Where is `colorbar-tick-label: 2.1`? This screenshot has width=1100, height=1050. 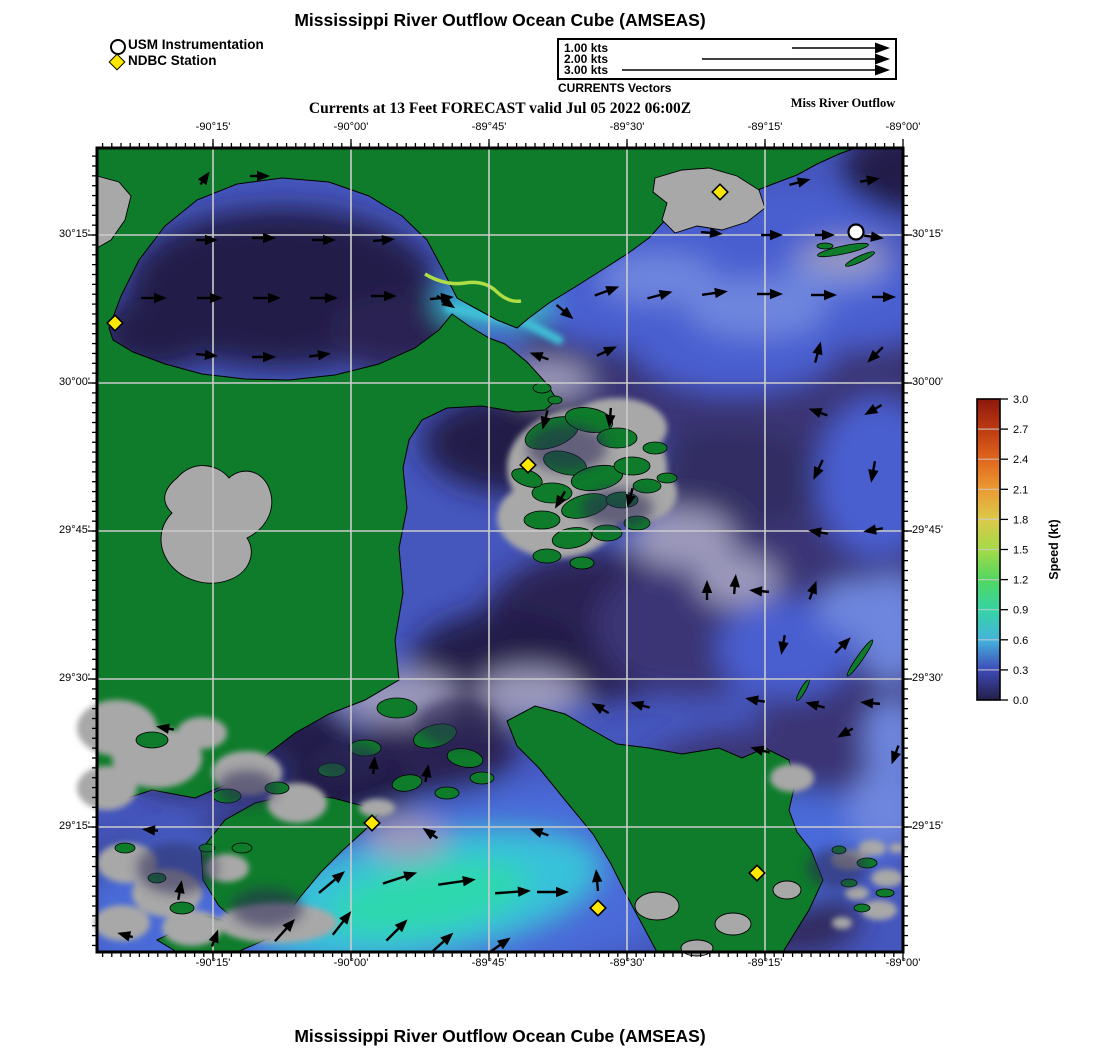
colorbar-tick-label: 2.1 is located at coordinates (1020, 490).